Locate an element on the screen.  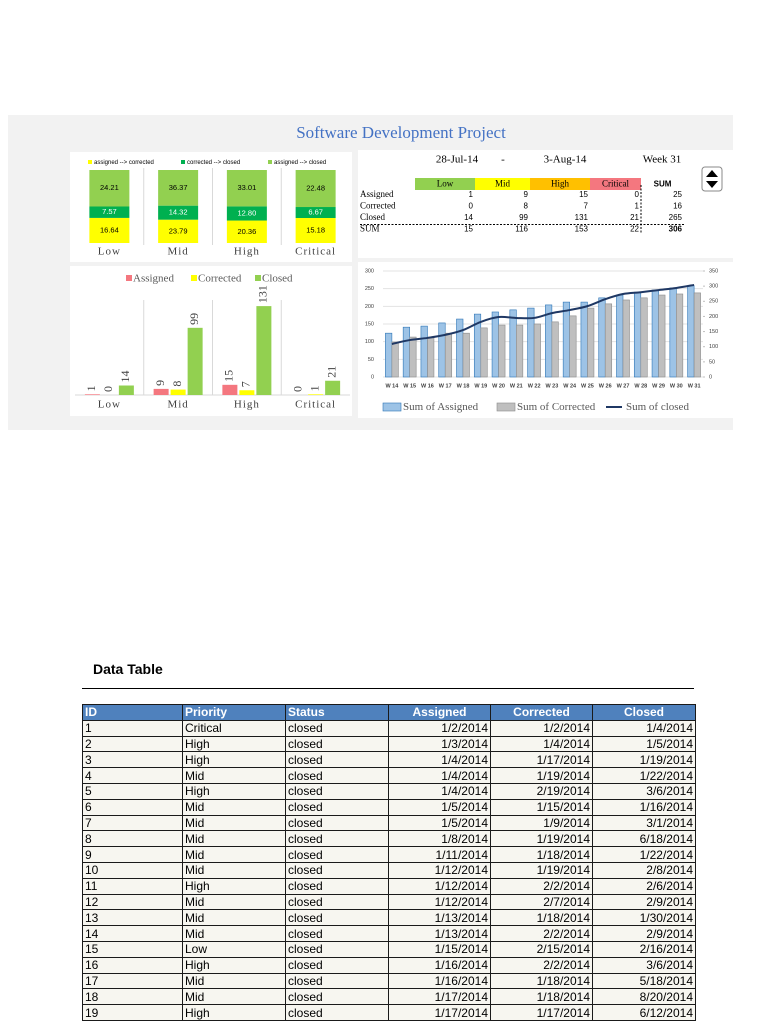
table-cell: 5/18/2014 is located at coordinates (644, 981).